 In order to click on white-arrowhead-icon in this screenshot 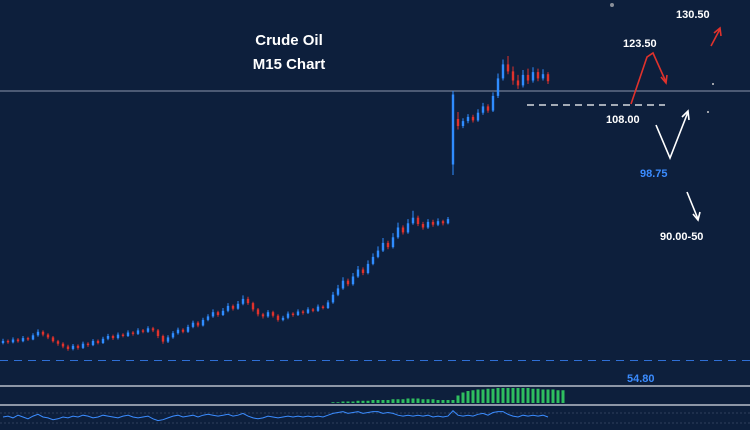, I will do `click(685, 115)`.